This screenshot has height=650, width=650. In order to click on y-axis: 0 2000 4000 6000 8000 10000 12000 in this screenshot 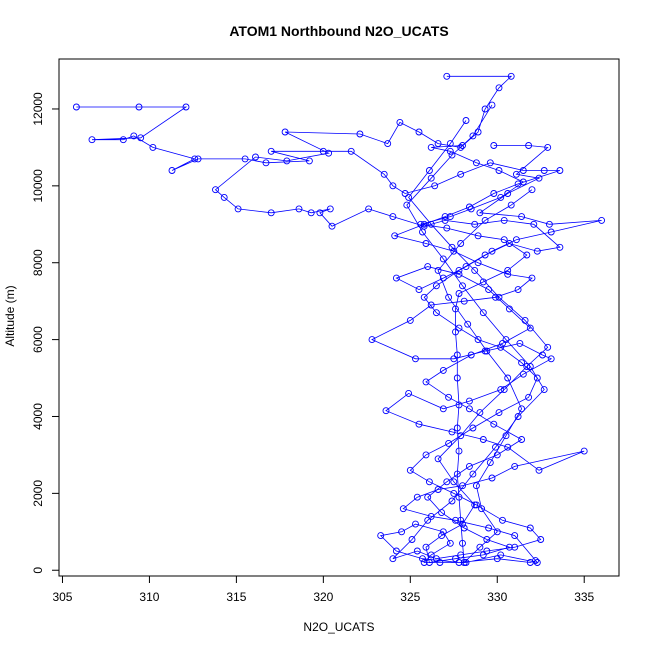, I will do `click(45, 333)`.